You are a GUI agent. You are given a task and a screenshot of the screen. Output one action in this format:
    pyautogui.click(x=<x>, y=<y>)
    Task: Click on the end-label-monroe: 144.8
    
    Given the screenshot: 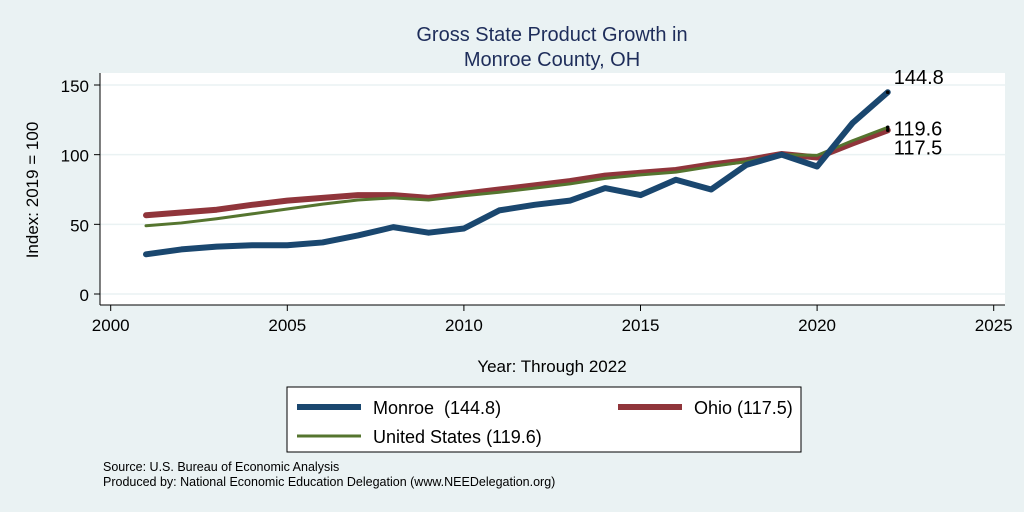 What is the action you would take?
    pyautogui.click(x=919, y=78)
    